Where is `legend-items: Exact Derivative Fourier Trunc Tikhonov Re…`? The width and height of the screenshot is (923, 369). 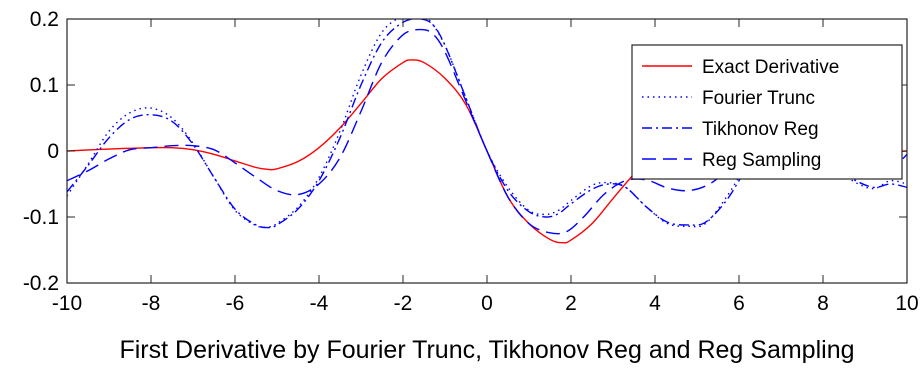
legend-items: Exact Derivative Fourier Trunc Tikhonov Re… is located at coordinates (740, 114).